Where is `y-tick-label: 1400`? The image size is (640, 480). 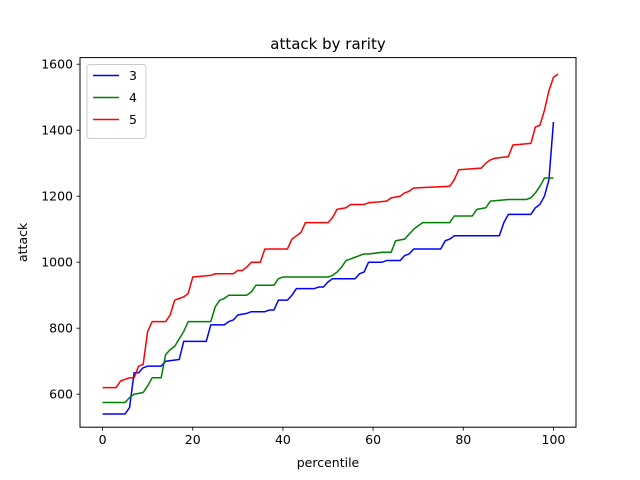 y-tick-label: 1400 is located at coordinates (57, 130).